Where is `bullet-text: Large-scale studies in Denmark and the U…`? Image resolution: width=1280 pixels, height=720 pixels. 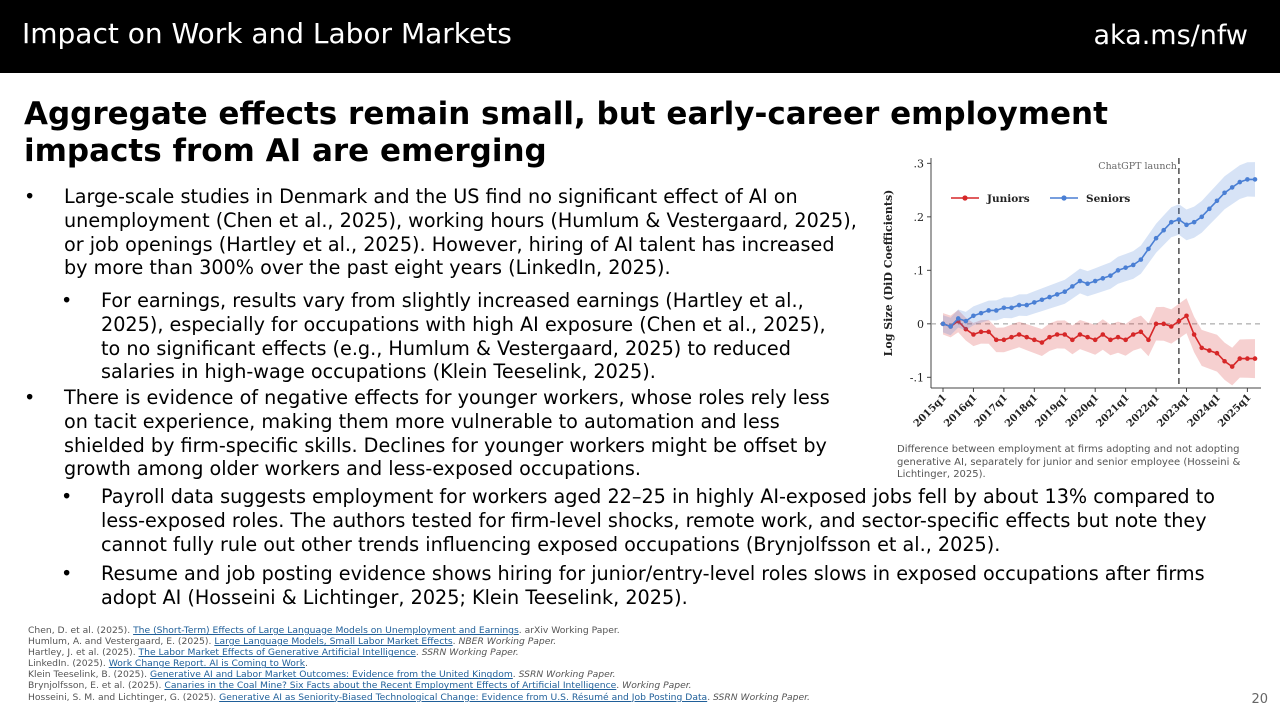 bullet-text: Large-scale studies in Denmark and the U… is located at coordinates (460, 232).